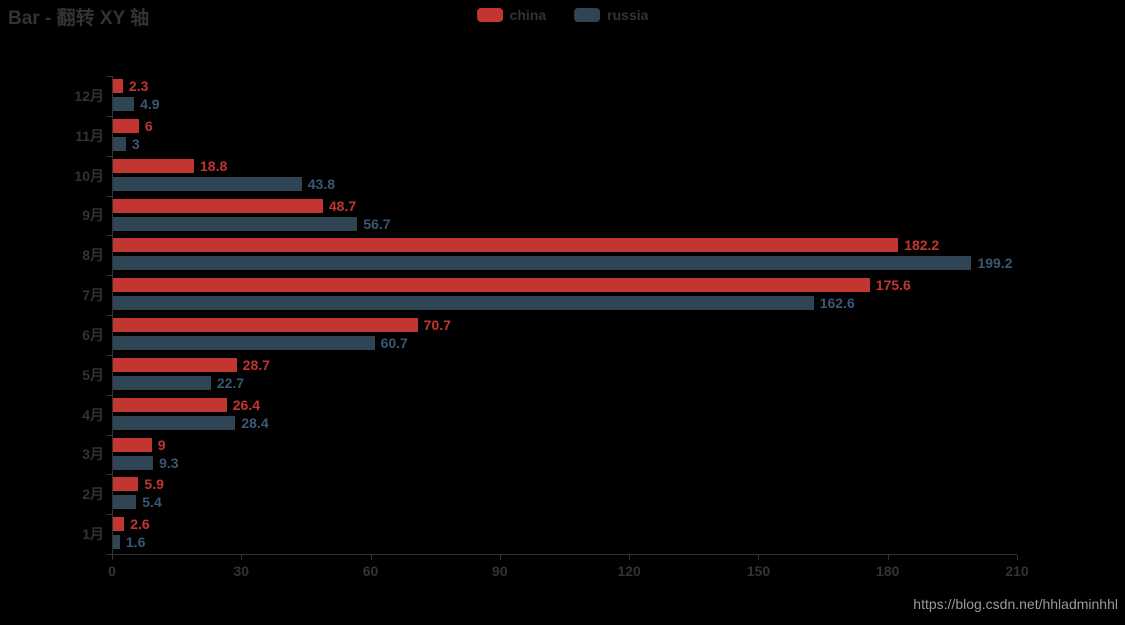  I want to click on bar-russia-2月, so click(125, 502).